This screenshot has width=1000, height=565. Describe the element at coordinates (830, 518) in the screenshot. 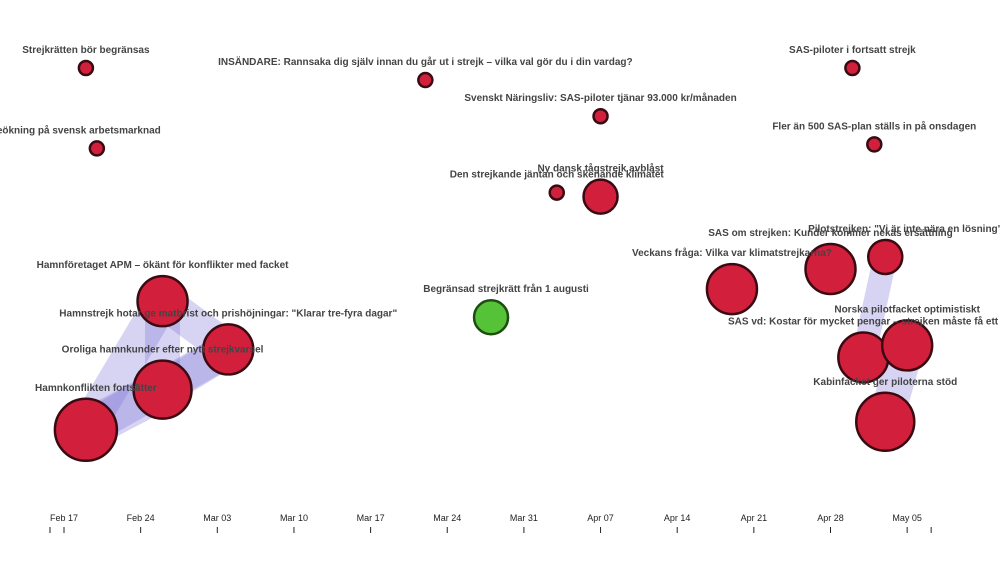

I see `x-tick-label: Apr 28` at that location.